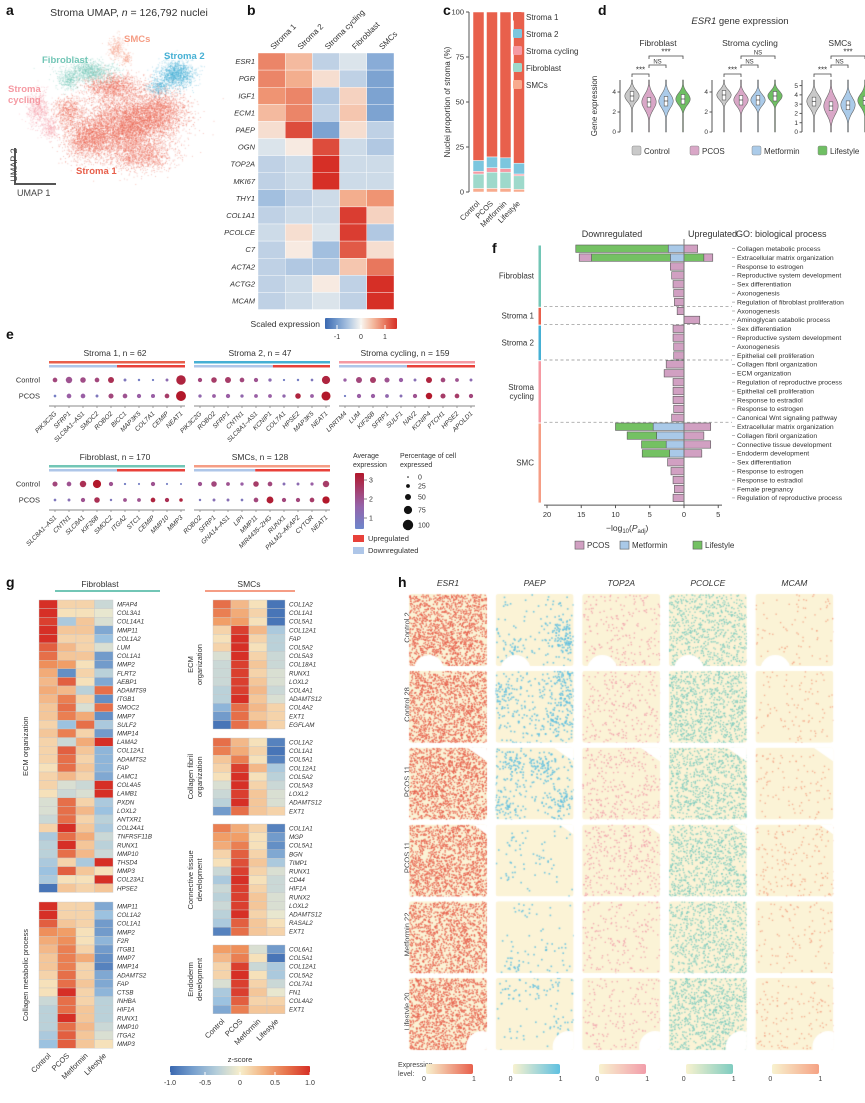 The height and width of the screenshot is (1103, 865). Describe the element at coordinates (361, 337) in the screenshot. I see `heatmap-colorbar-tick: 0` at that location.